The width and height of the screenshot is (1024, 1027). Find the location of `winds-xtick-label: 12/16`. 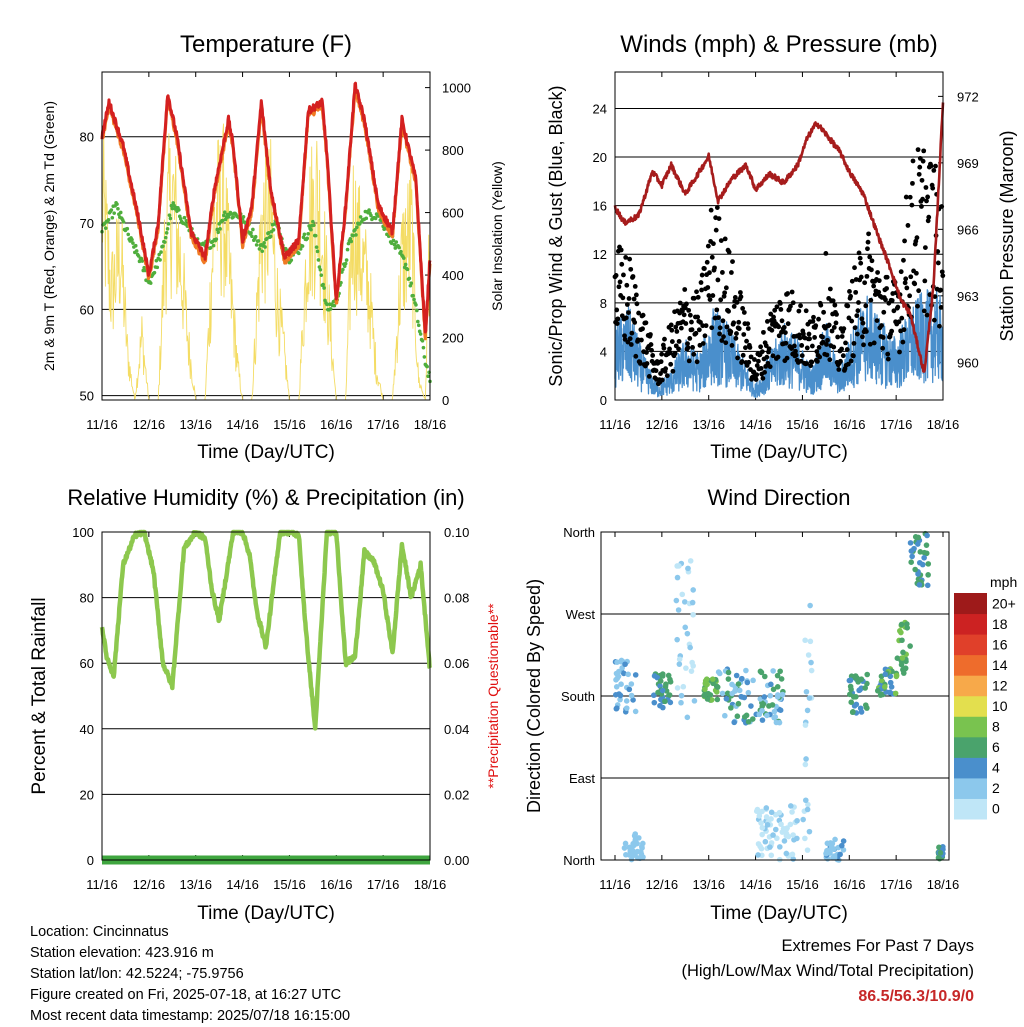

winds-xtick-label: 12/16 is located at coordinates (662, 424).